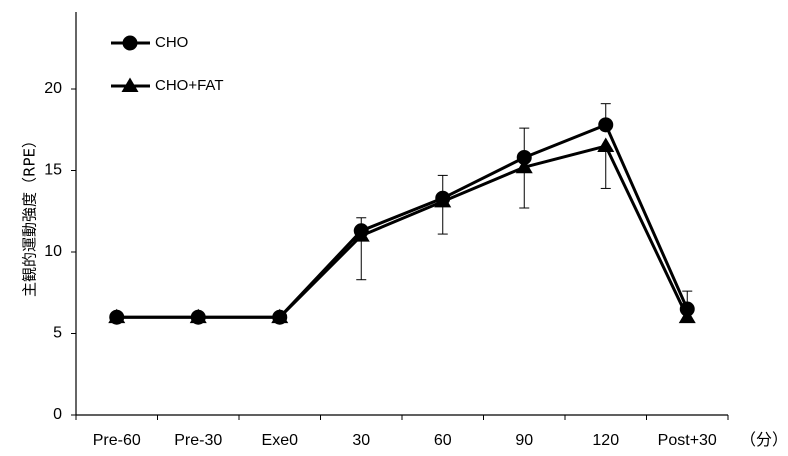  I want to click on x-tick-label: 60, so click(443, 440).